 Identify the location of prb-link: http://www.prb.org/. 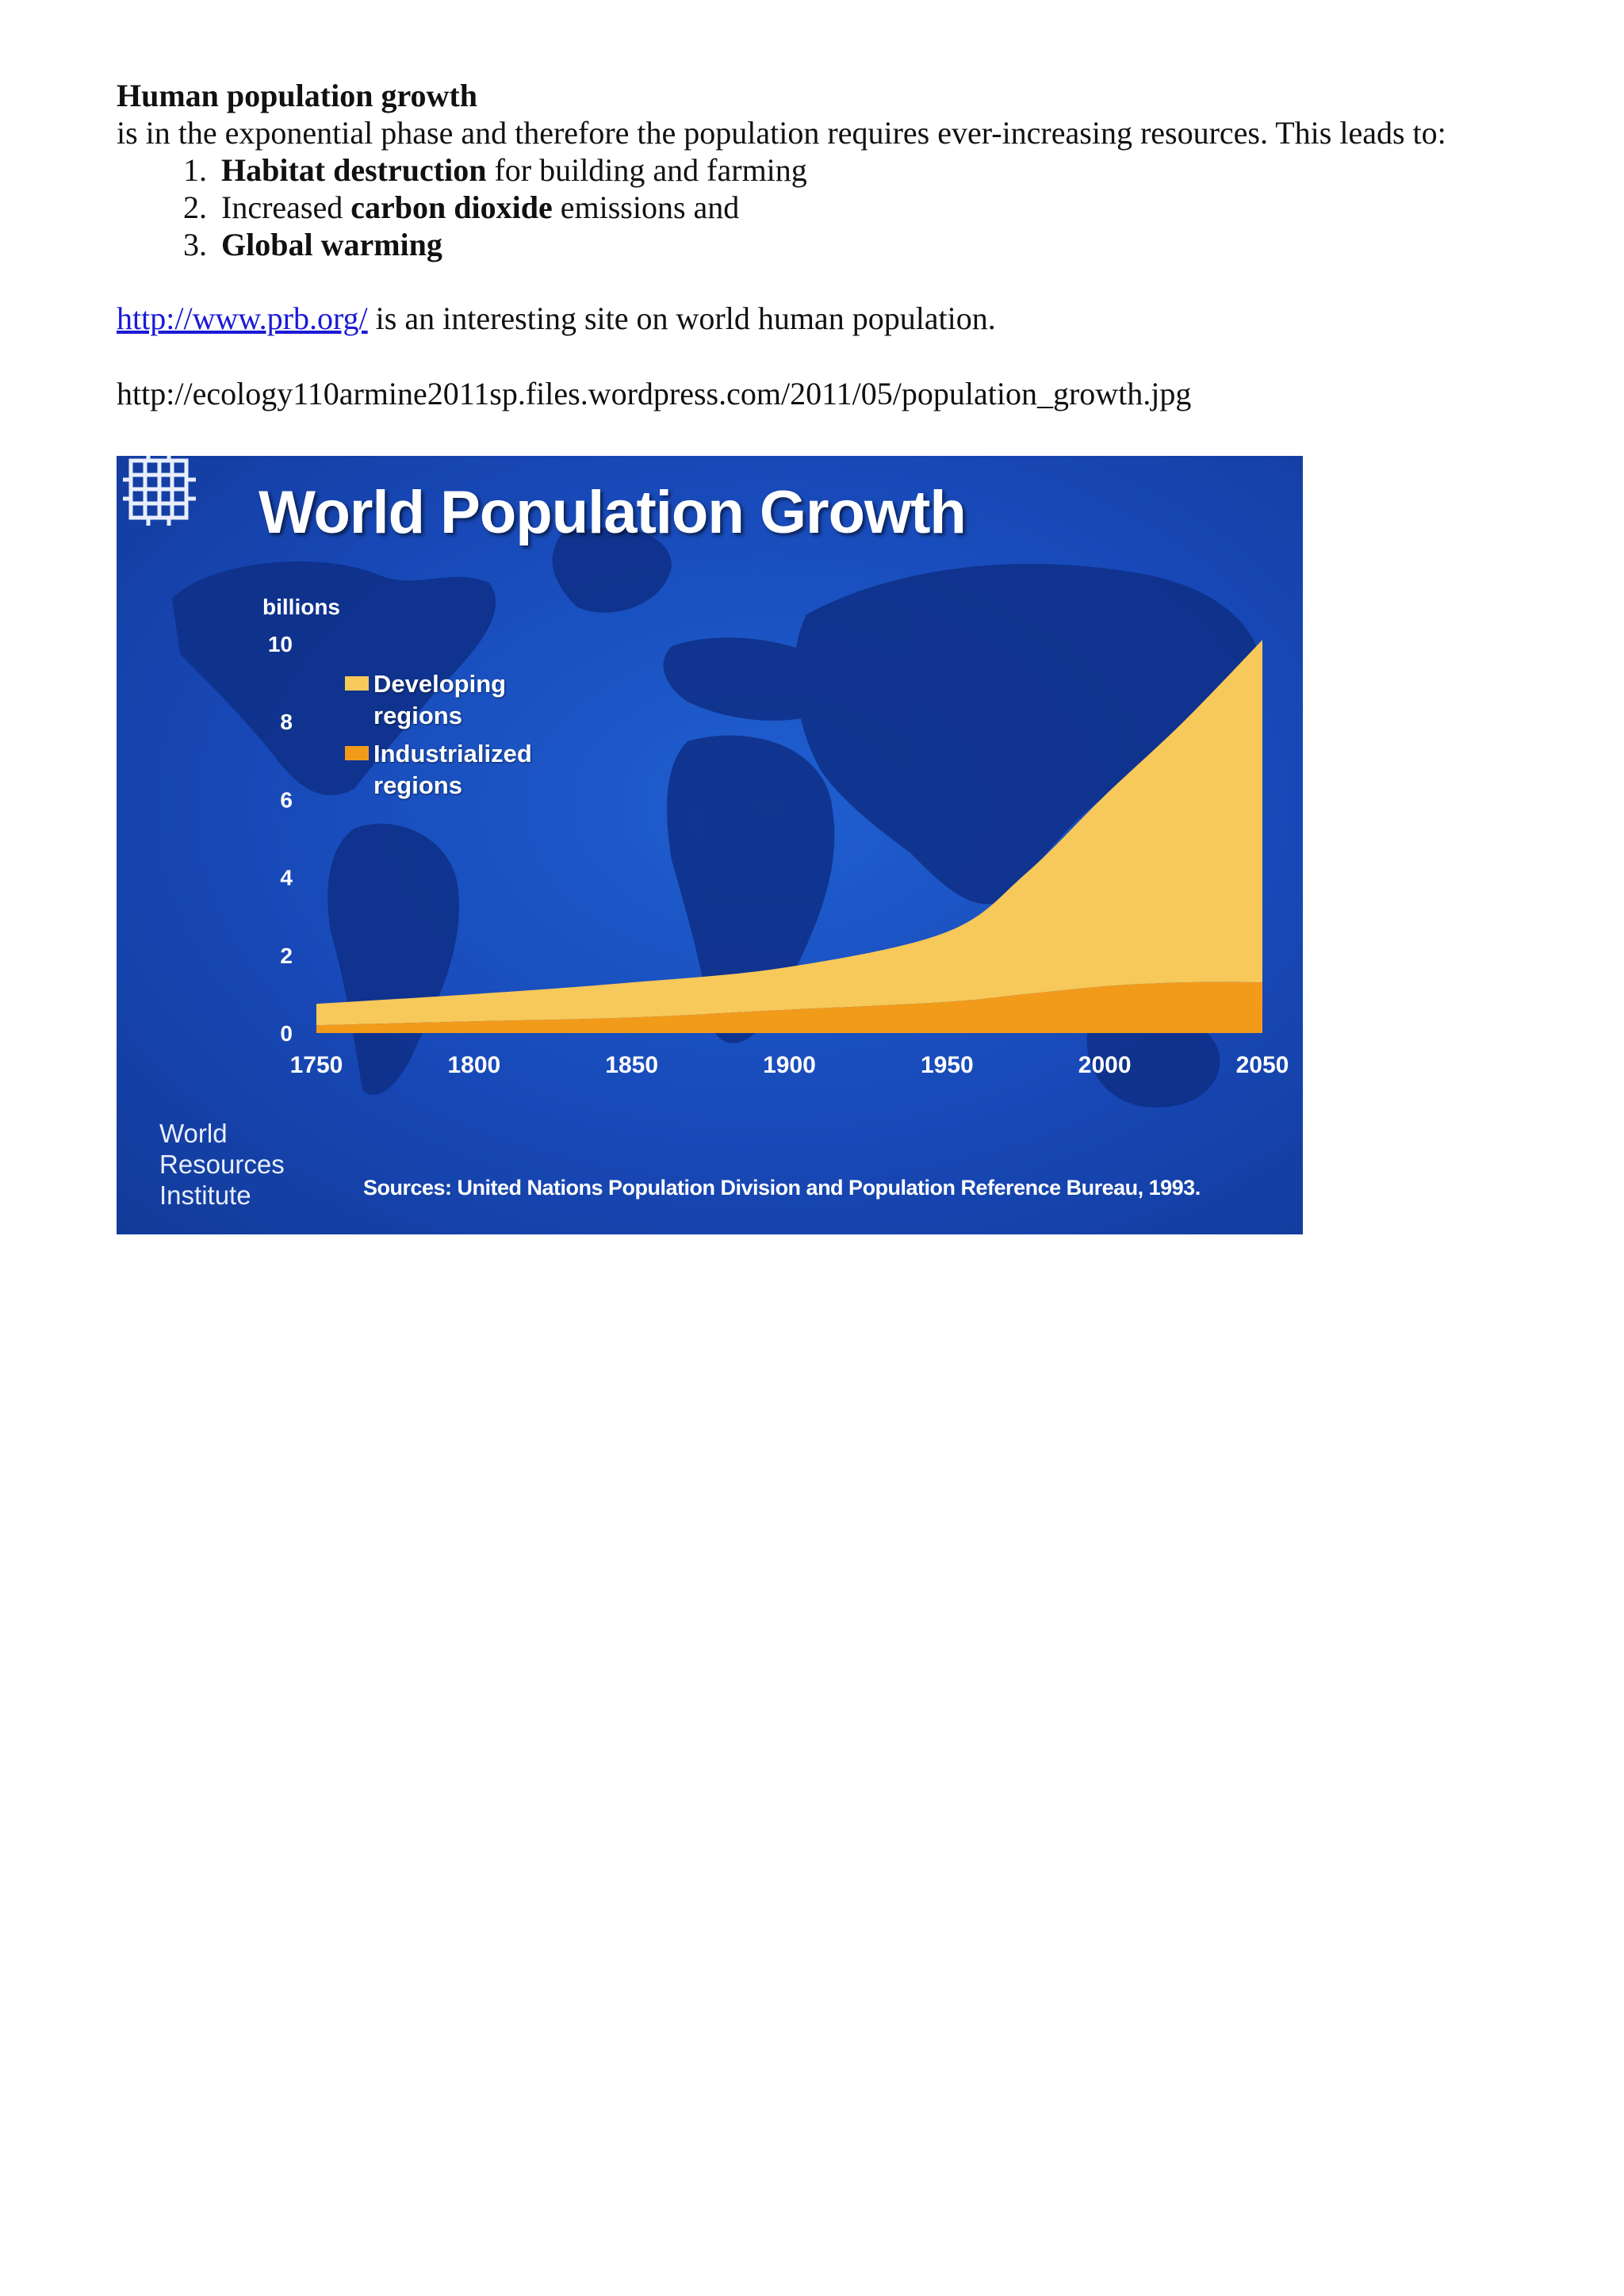
(242, 318).